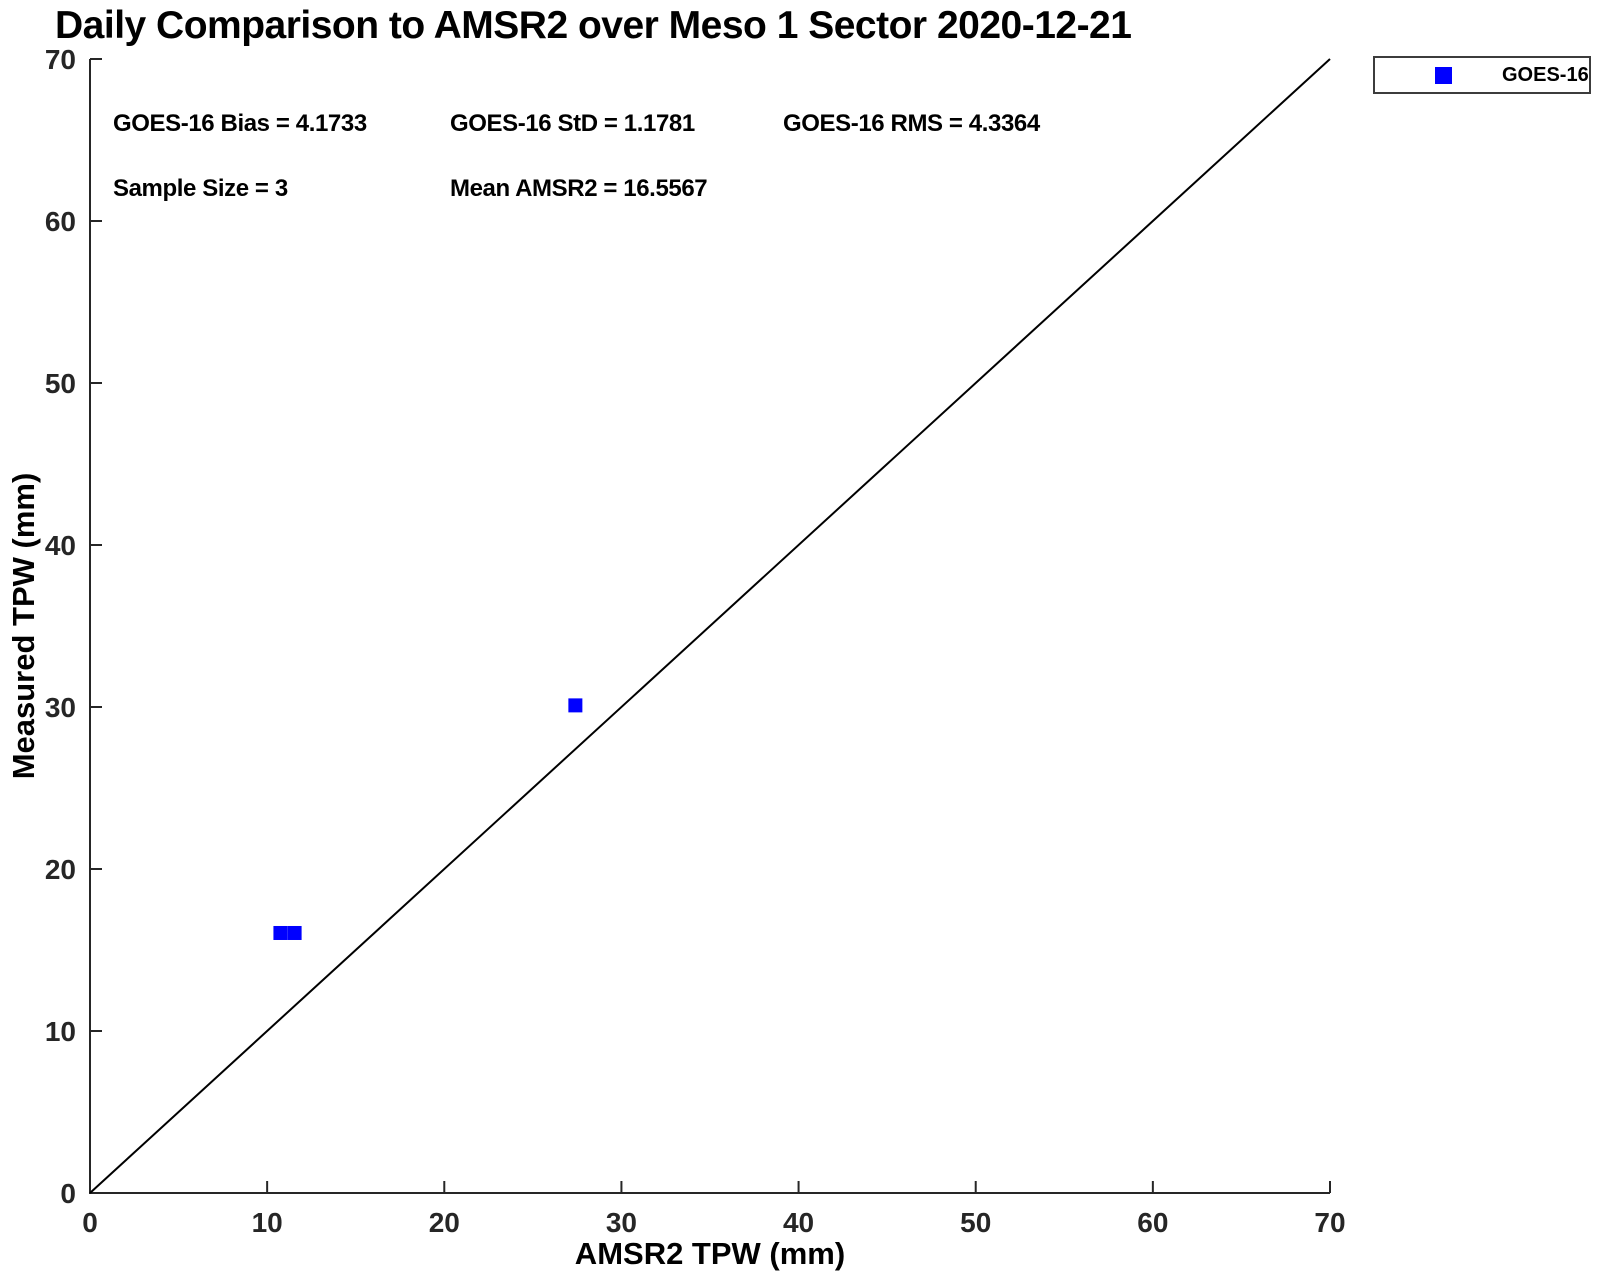  Describe the element at coordinates (1545, 74) in the screenshot. I see `legend-label: GOES-16` at that location.